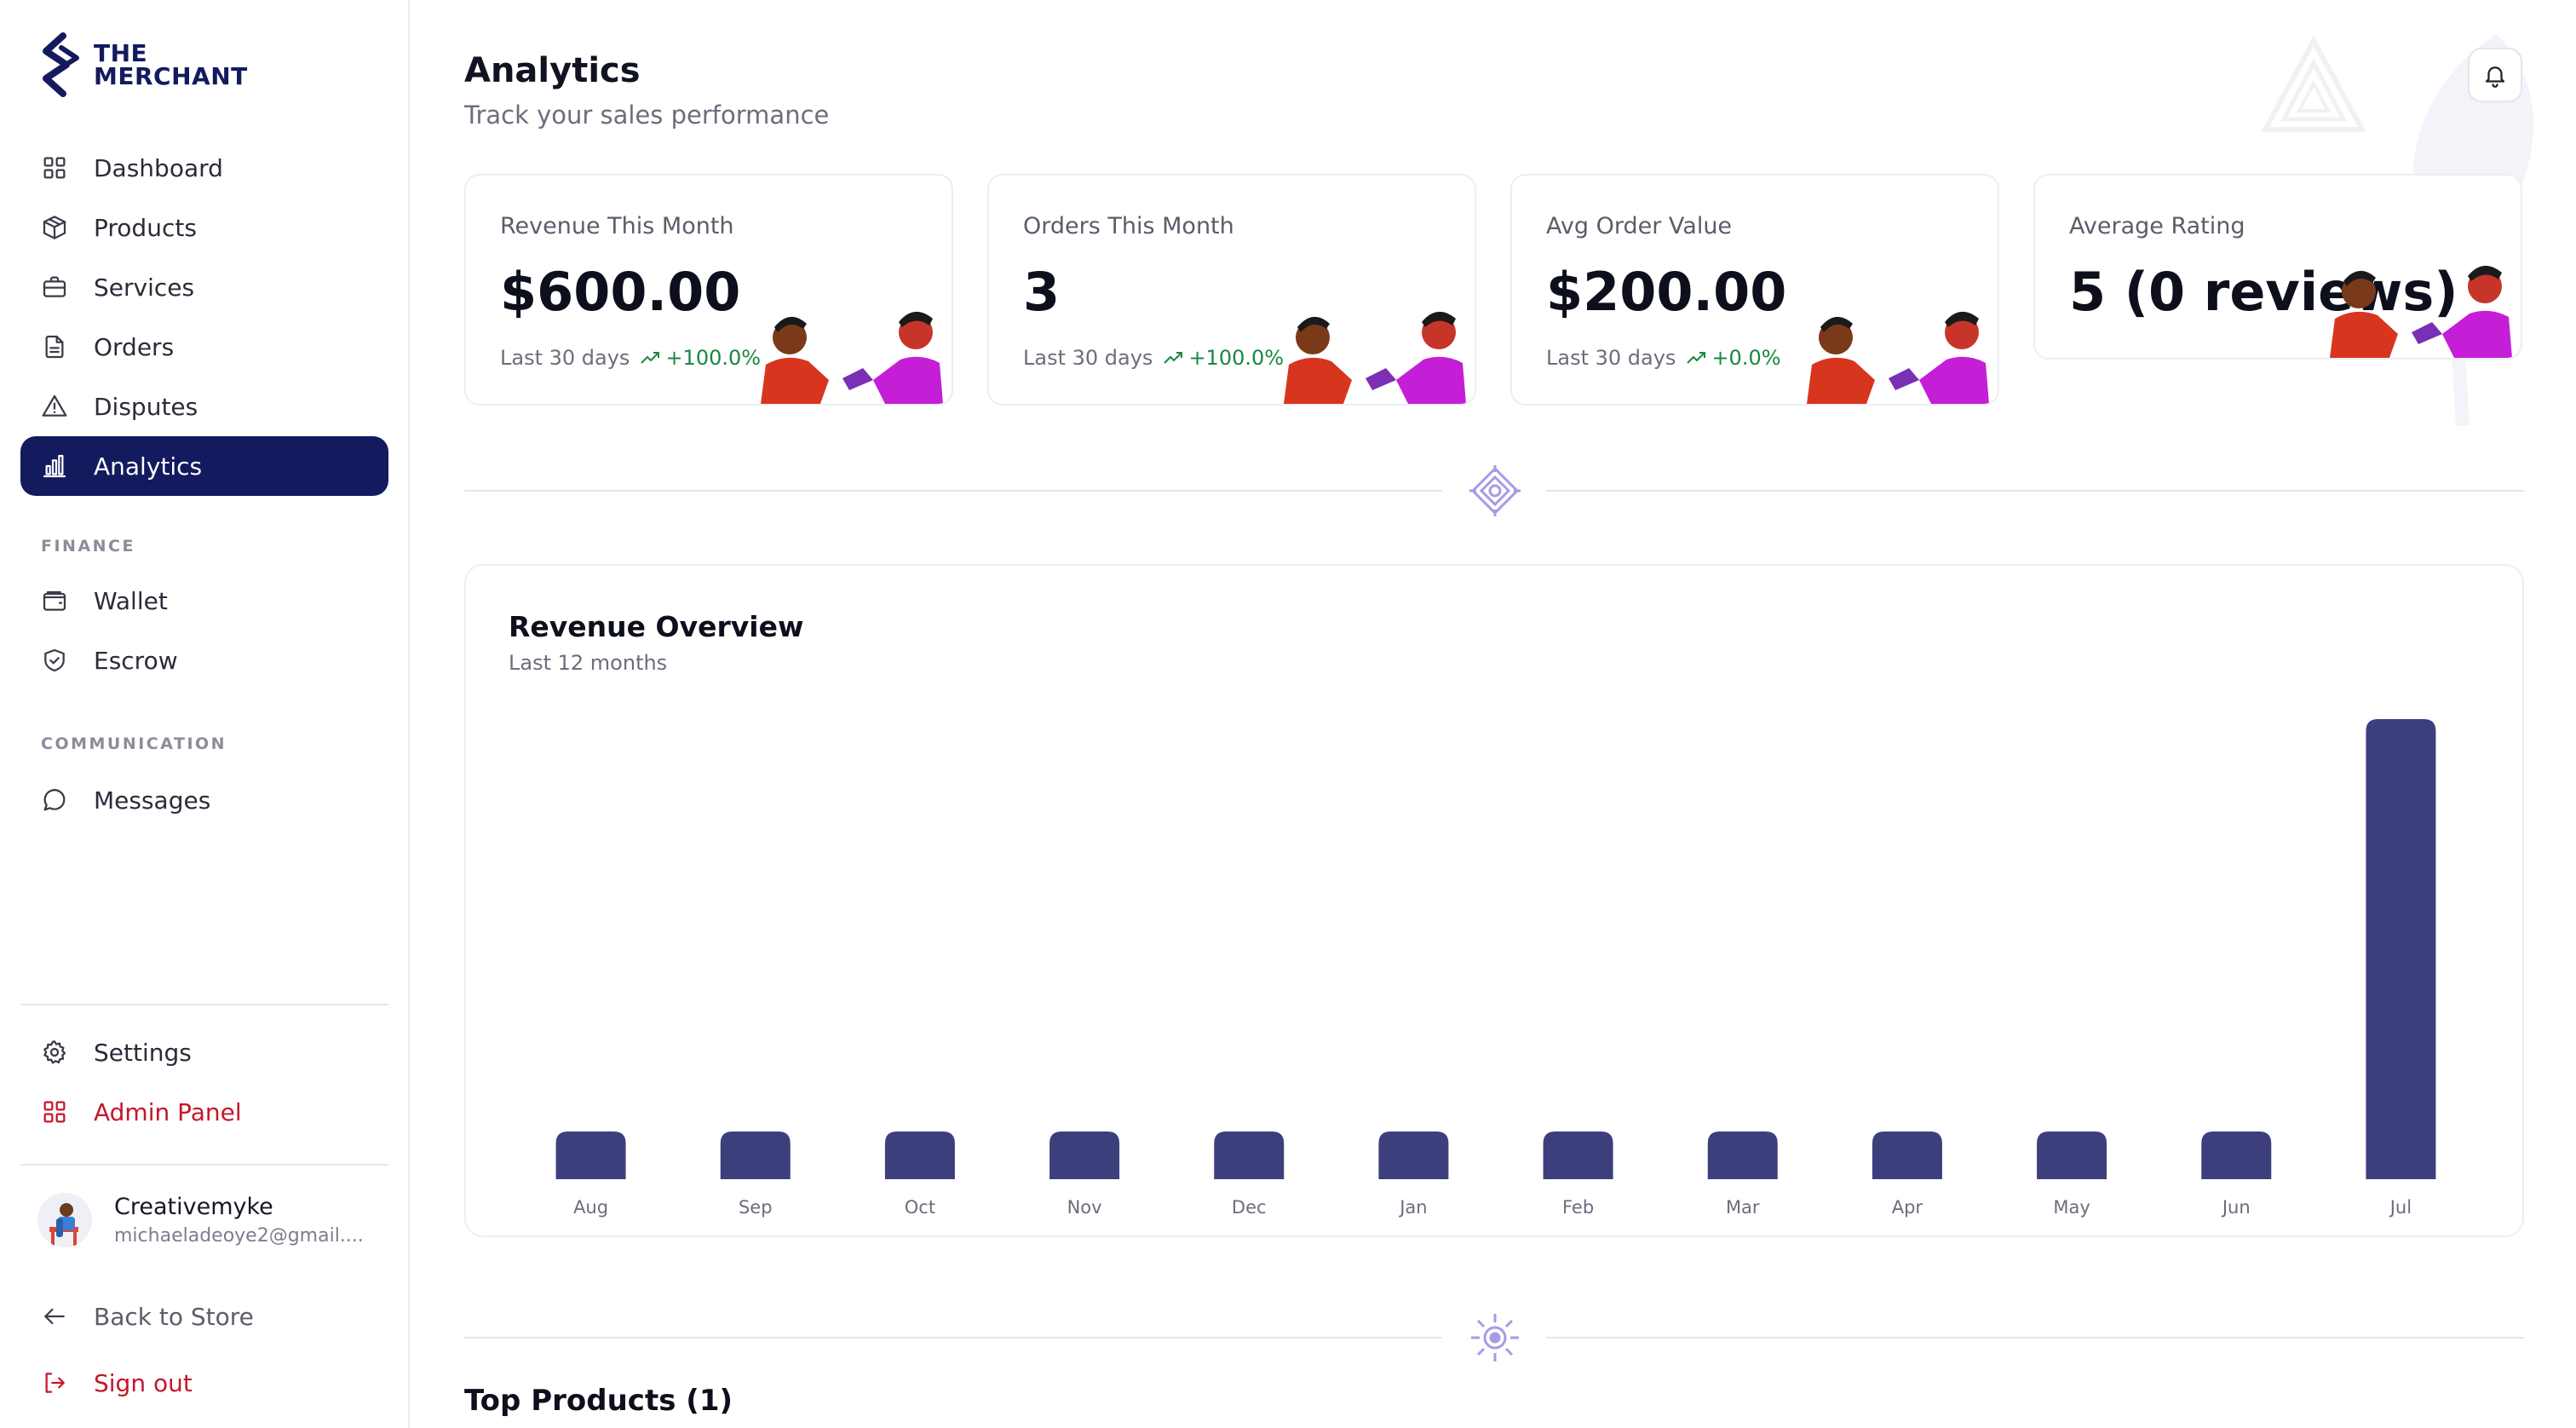 The image size is (2576, 1428). I want to click on chart-bar-oct, so click(920, 1155).